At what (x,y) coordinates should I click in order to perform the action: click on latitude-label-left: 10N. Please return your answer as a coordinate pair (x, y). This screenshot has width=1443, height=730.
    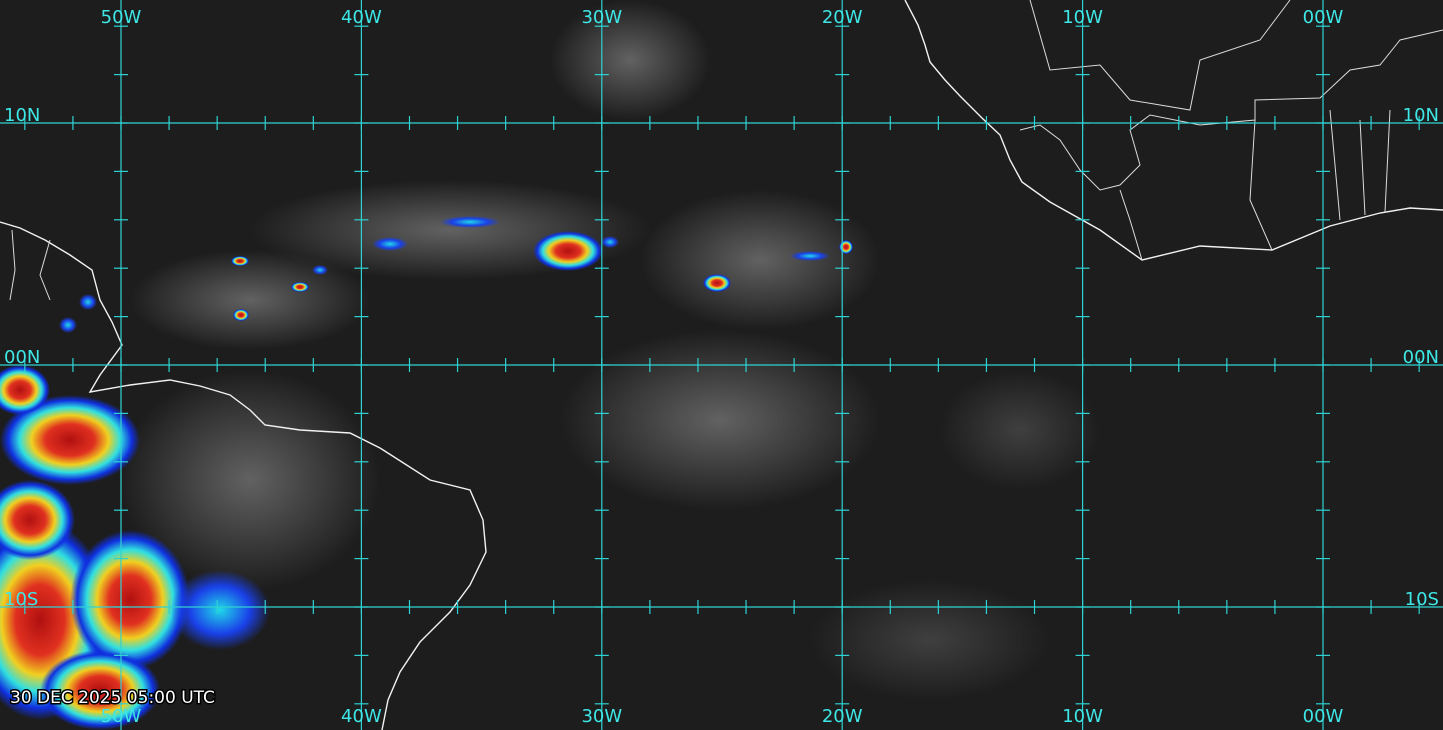
    Looking at the image, I should click on (22, 115).